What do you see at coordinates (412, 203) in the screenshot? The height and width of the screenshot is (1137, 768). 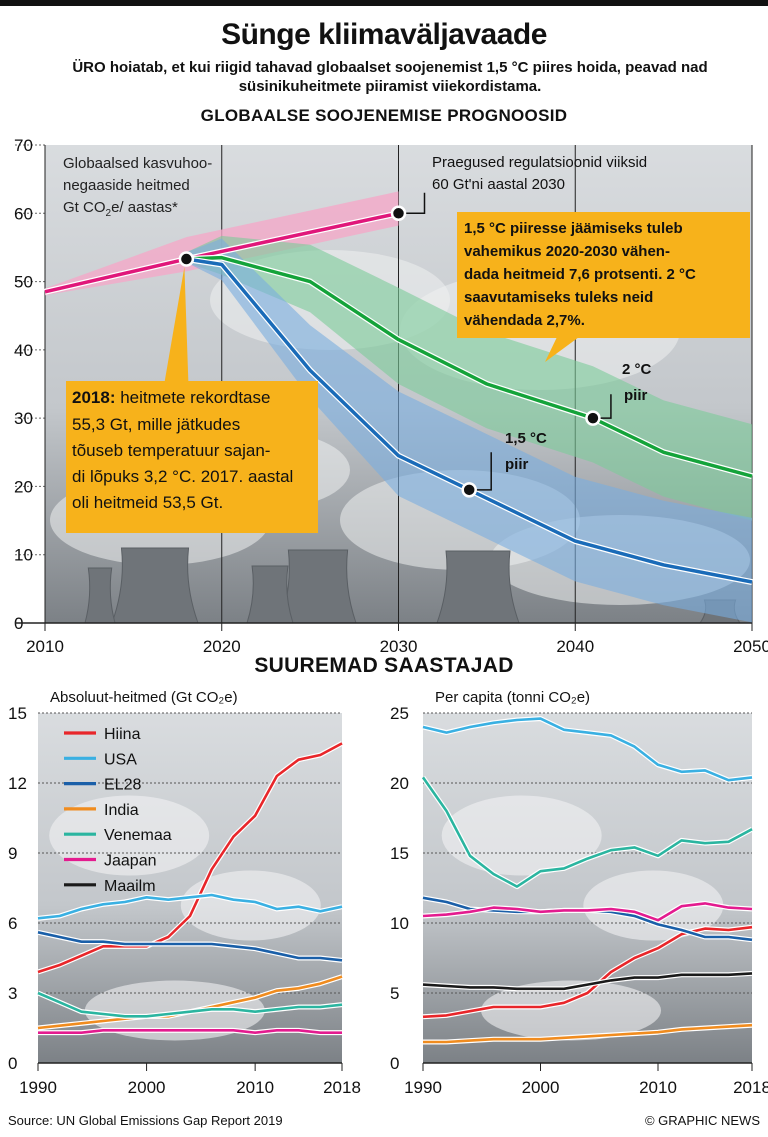 I see `current-policy-leader` at bounding box center [412, 203].